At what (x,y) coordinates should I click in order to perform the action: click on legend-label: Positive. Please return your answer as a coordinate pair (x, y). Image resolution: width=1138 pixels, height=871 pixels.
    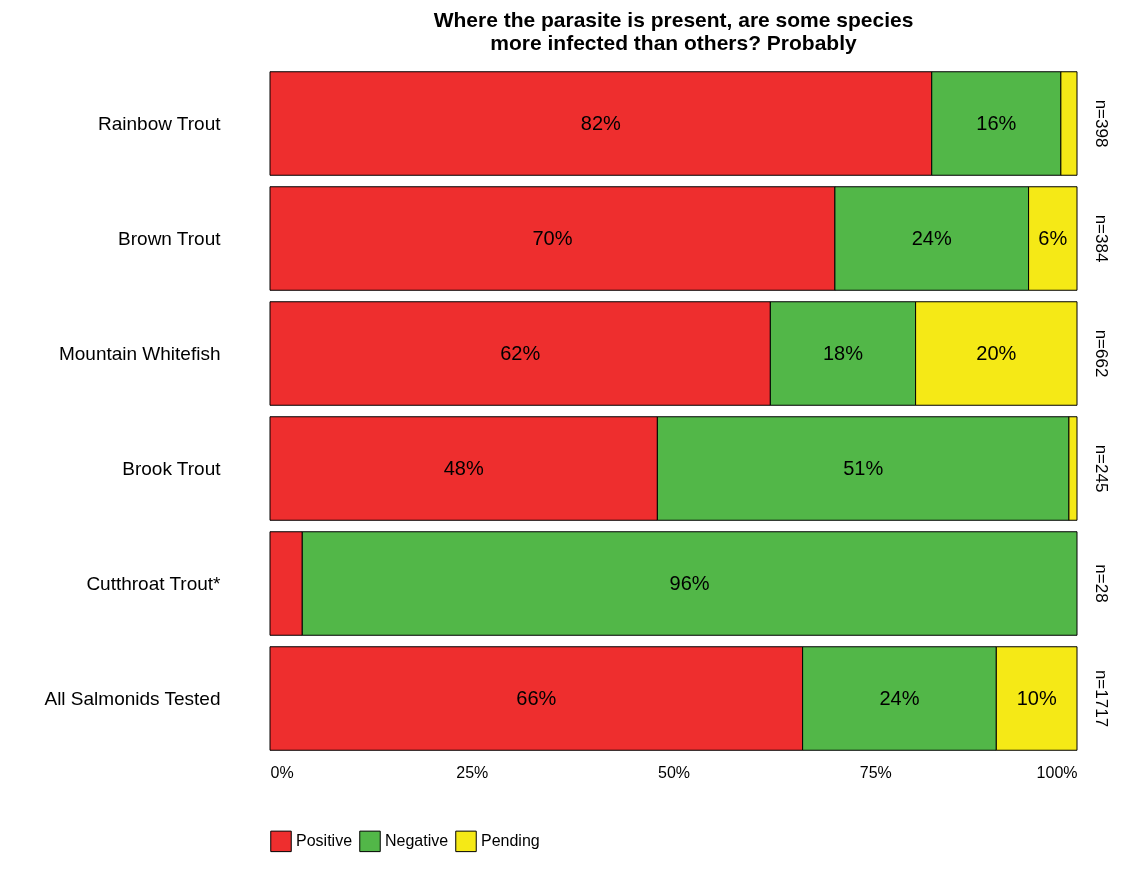
    Looking at the image, I should click on (324, 841).